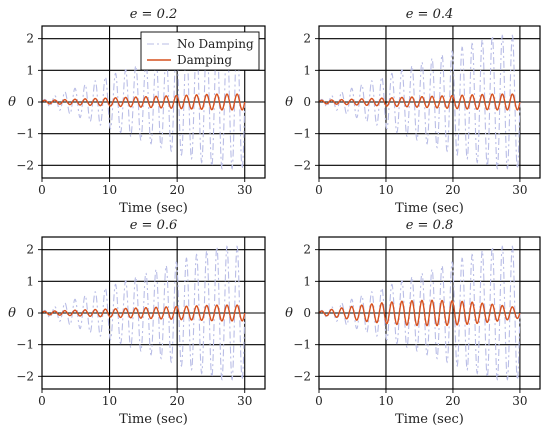  What do you see at coordinates (154, 14) in the screenshot?
I see `chart-title: e = 0.2` at bounding box center [154, 14].